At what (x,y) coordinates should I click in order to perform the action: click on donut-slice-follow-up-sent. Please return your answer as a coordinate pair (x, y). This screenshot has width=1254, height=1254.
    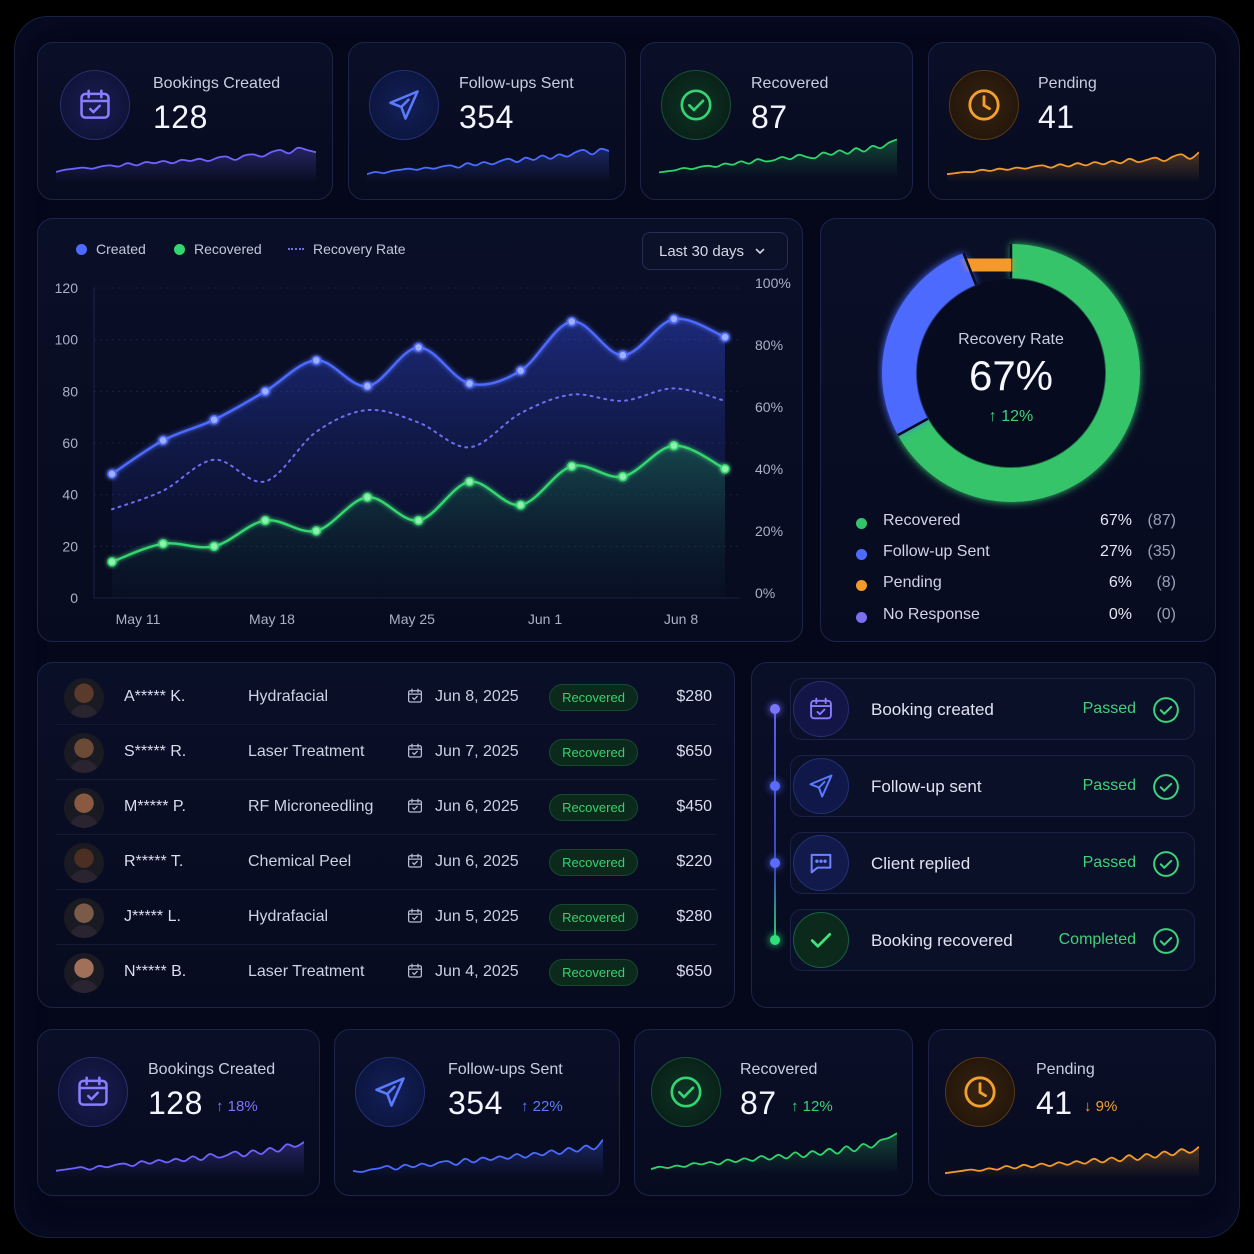
    Looking at the image, I should click on (929, 344).